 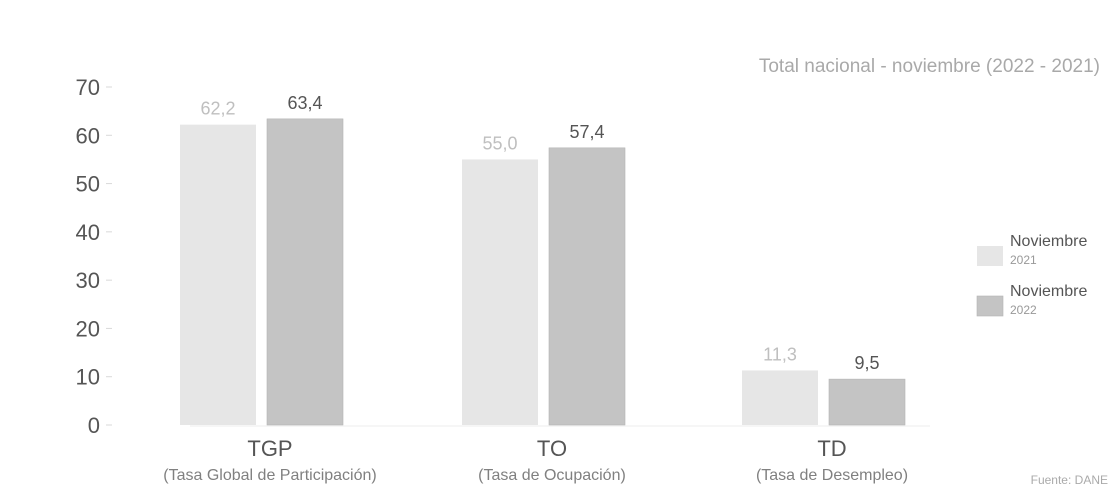 What do you see at coordinates (867, 402) in the screenshot?
I see `bar-td-2022` at bounding box center [867, 402].